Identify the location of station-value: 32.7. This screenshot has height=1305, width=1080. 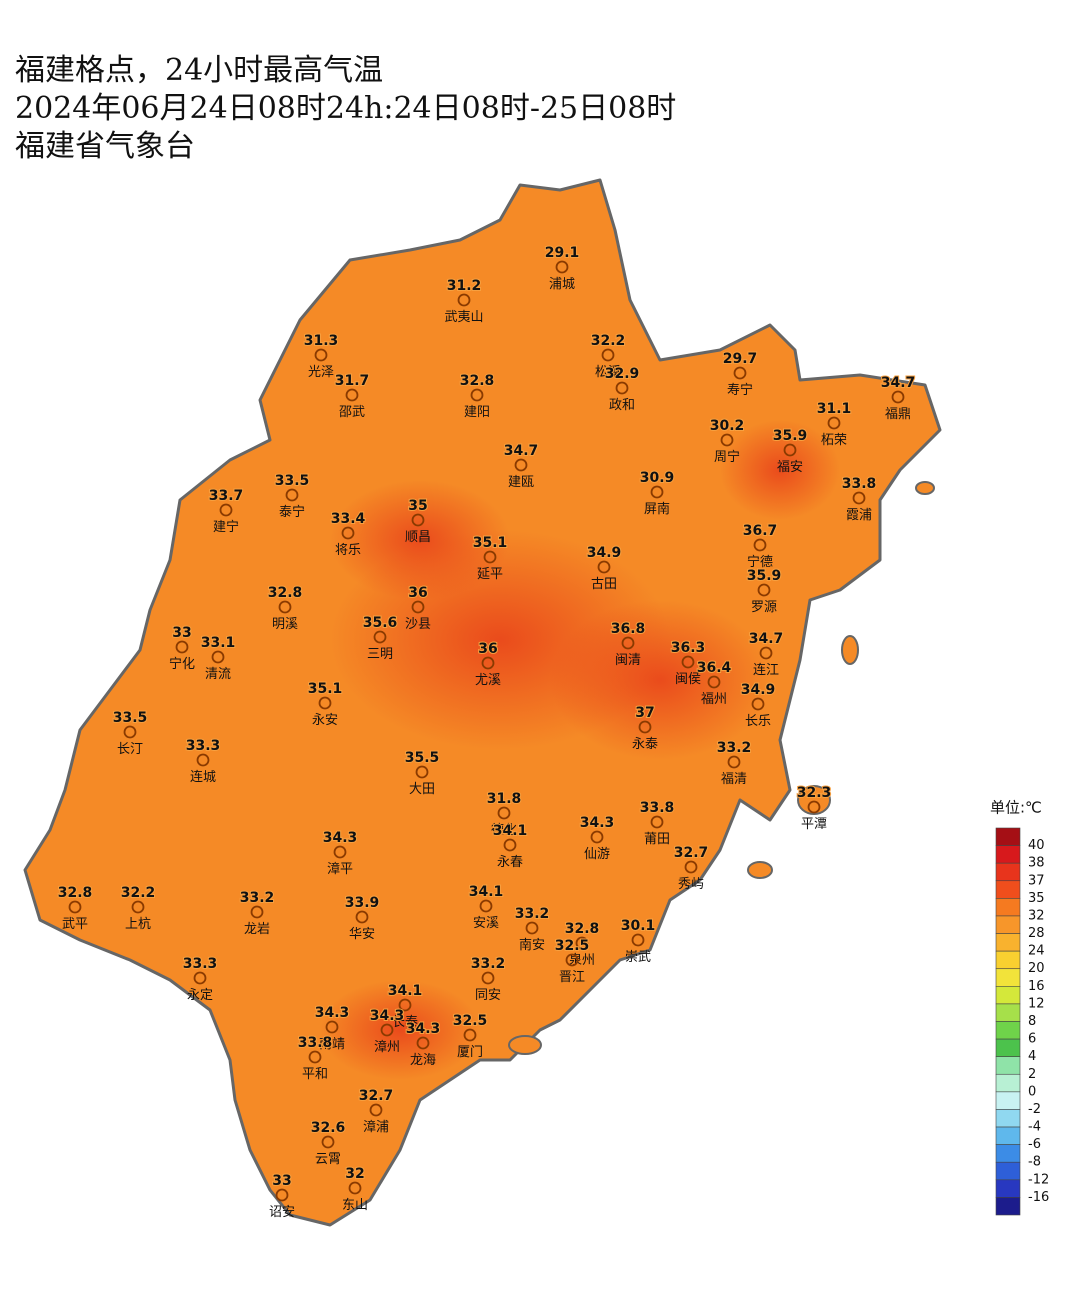
(691, 853).